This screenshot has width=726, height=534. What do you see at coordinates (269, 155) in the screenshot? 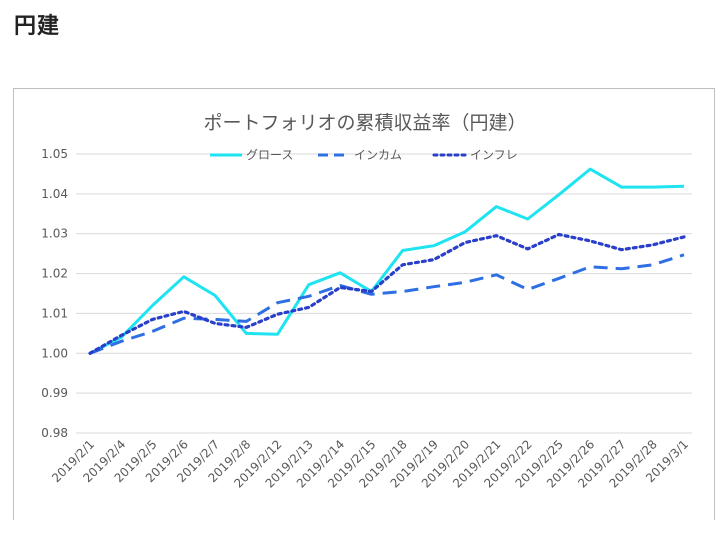
I see `legend-label-1: グロース` at bounding box center [269, 155].